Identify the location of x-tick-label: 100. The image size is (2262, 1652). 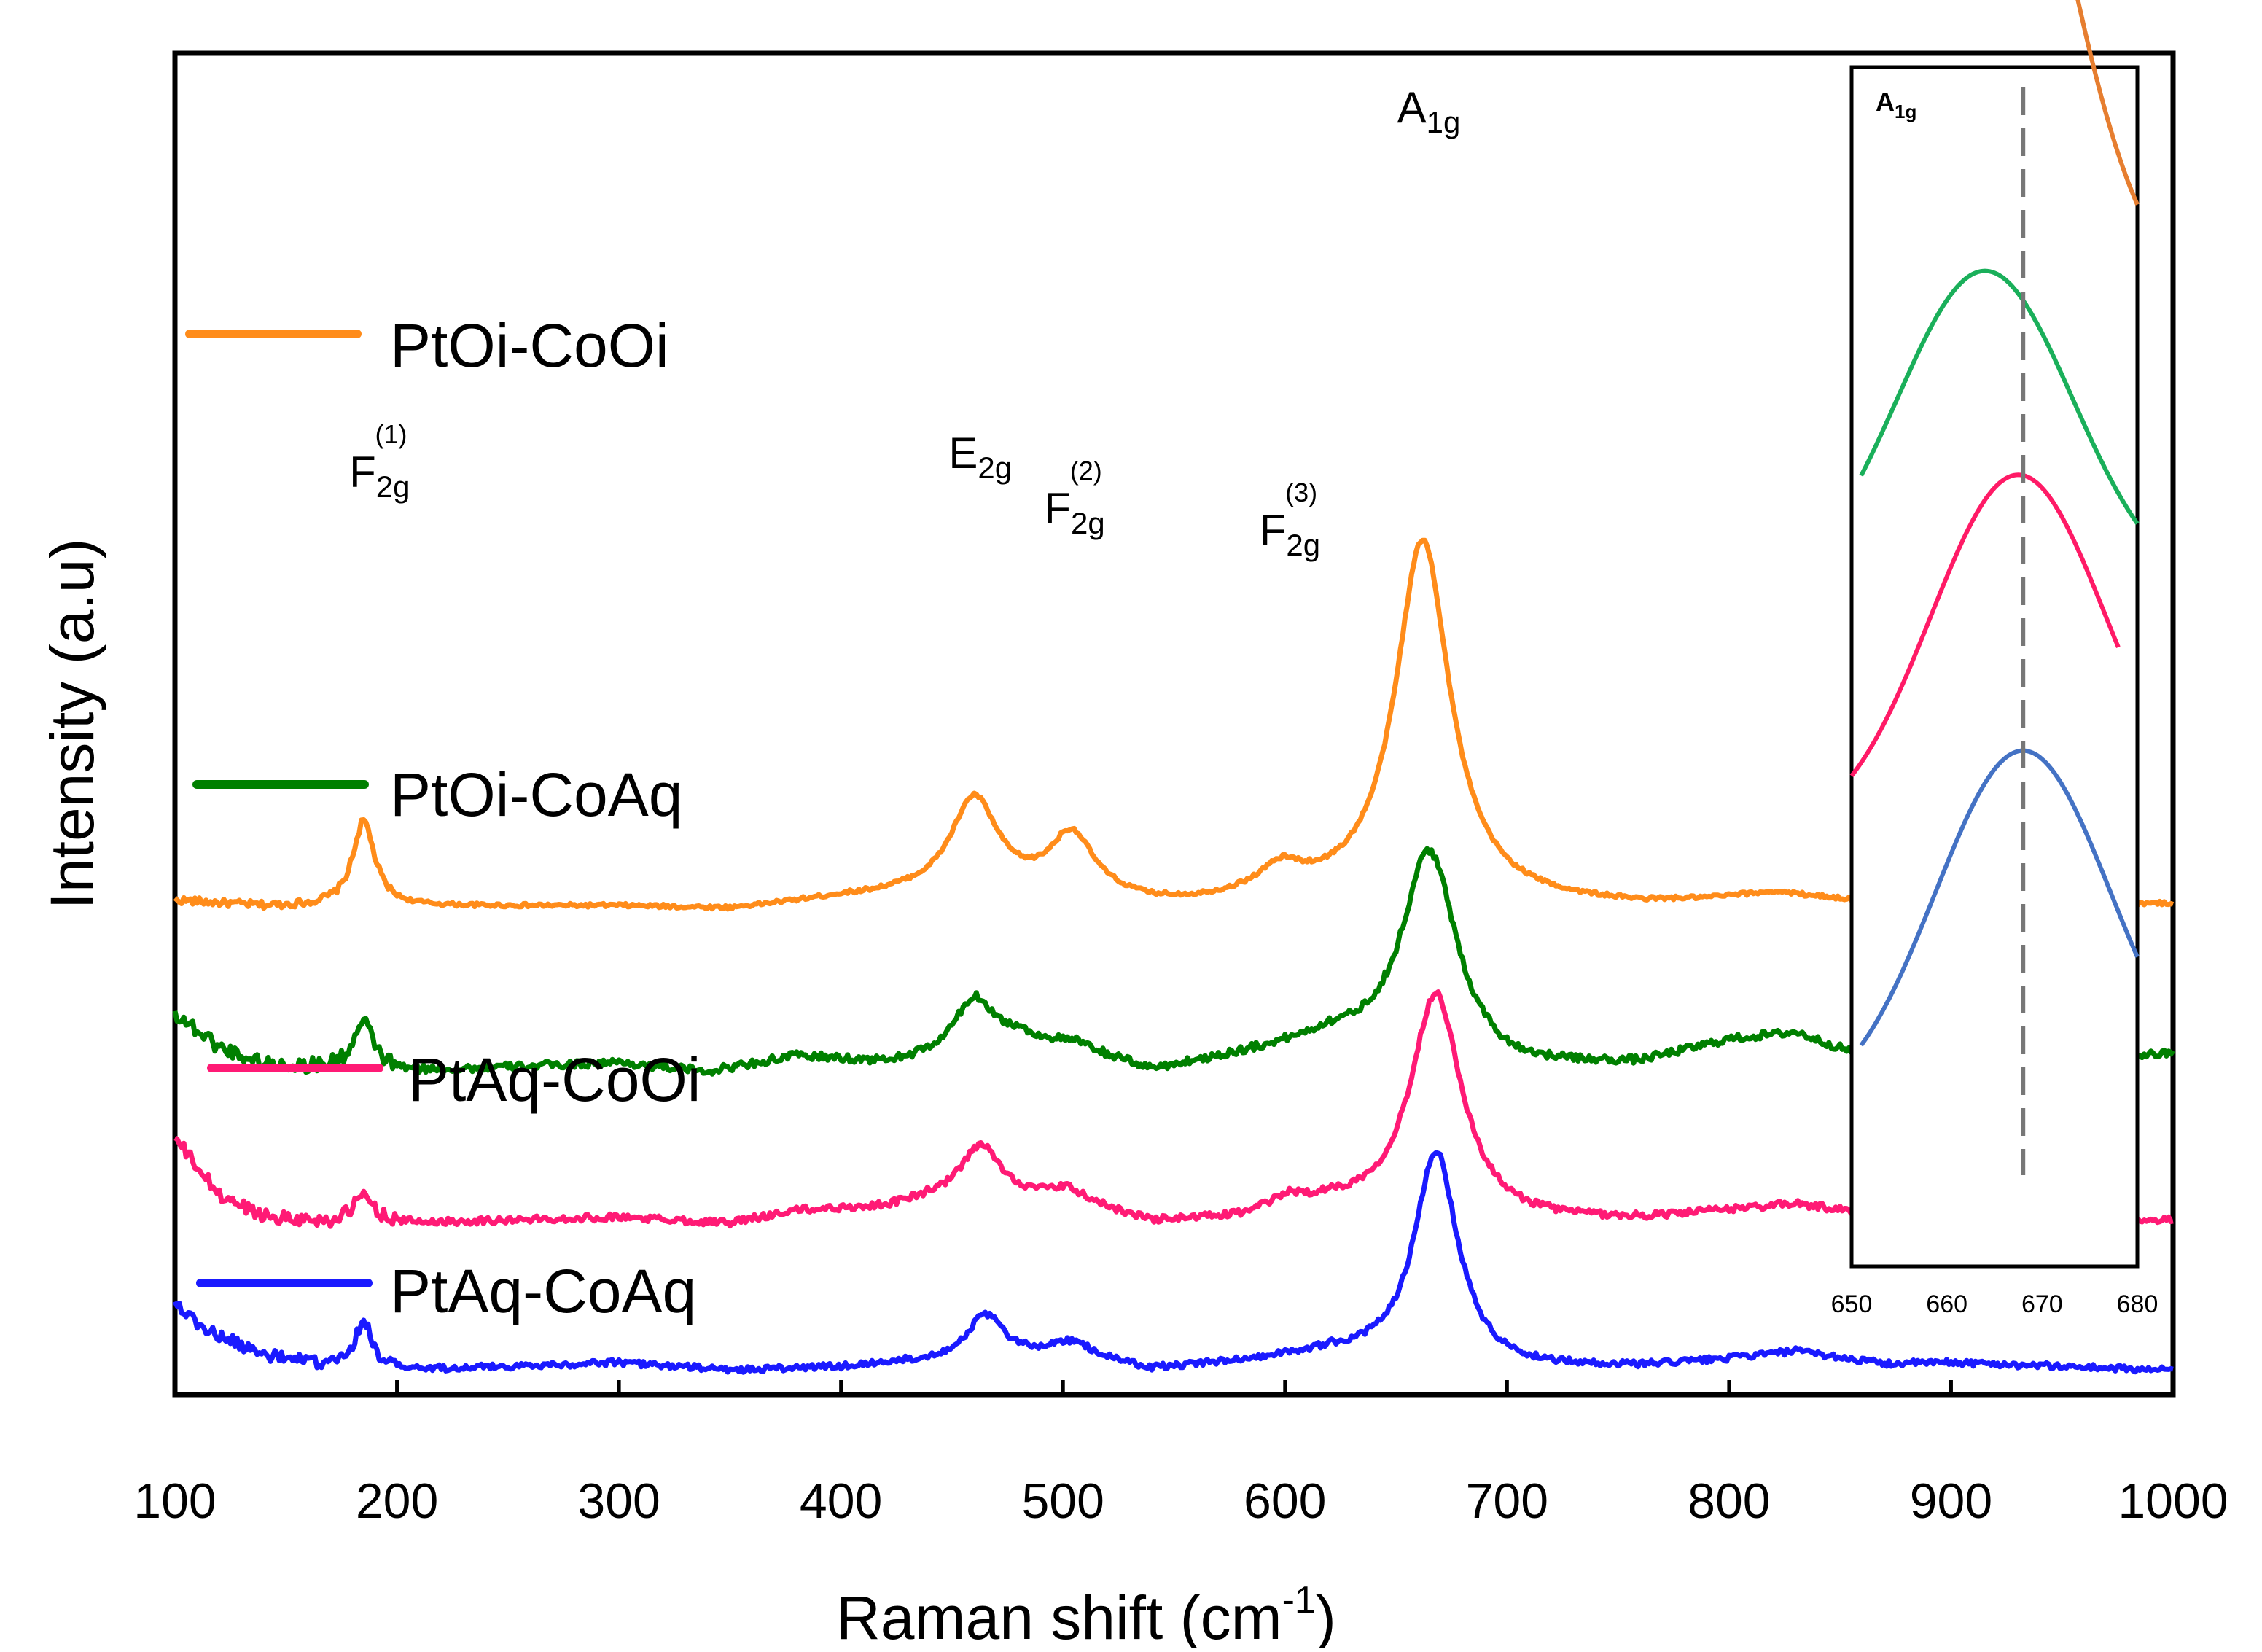
(174, 1501).